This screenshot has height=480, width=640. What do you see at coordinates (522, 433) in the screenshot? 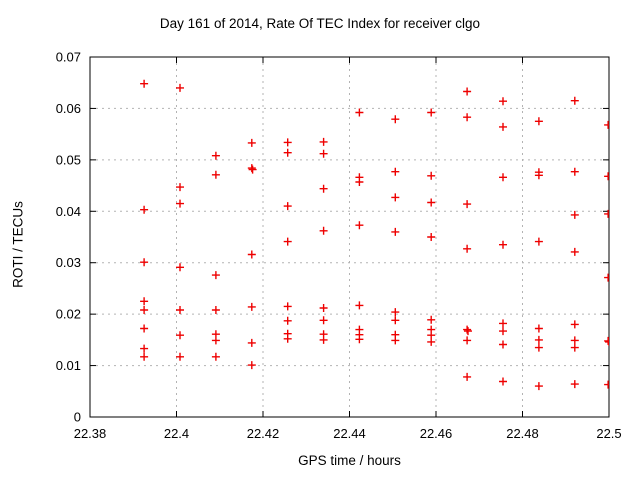
I see `x-tick-label: 22.48` at bounding box center [522, 433].